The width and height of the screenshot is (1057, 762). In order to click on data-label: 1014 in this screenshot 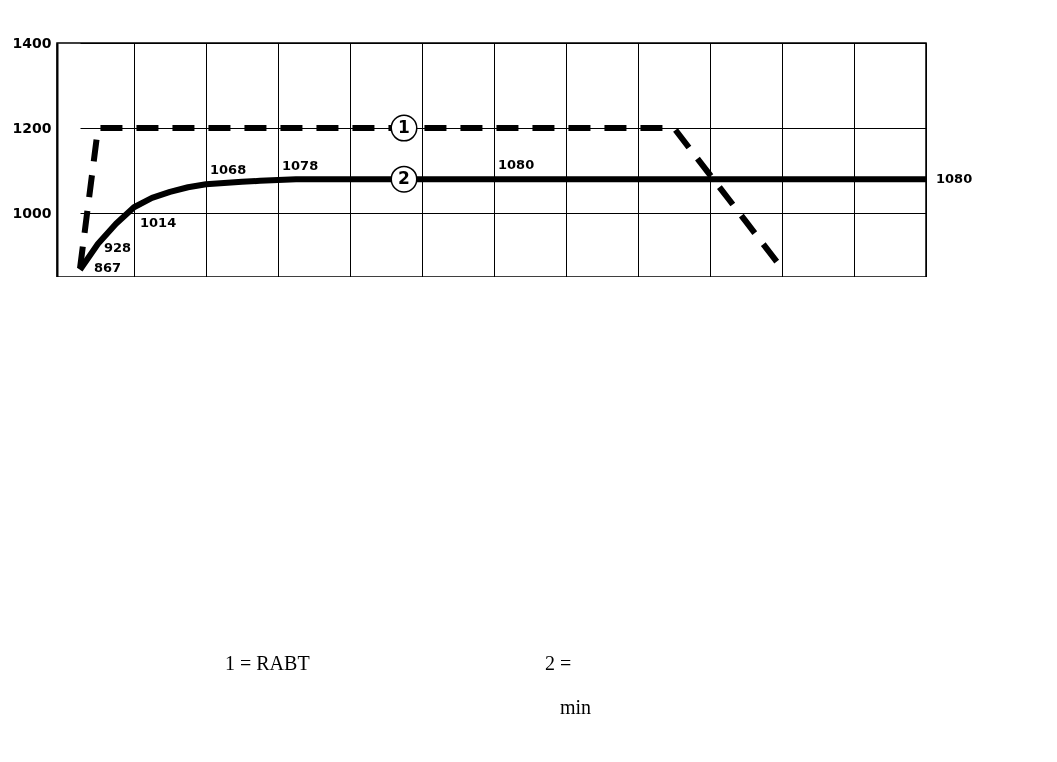, I will do `click(158, 223)`.